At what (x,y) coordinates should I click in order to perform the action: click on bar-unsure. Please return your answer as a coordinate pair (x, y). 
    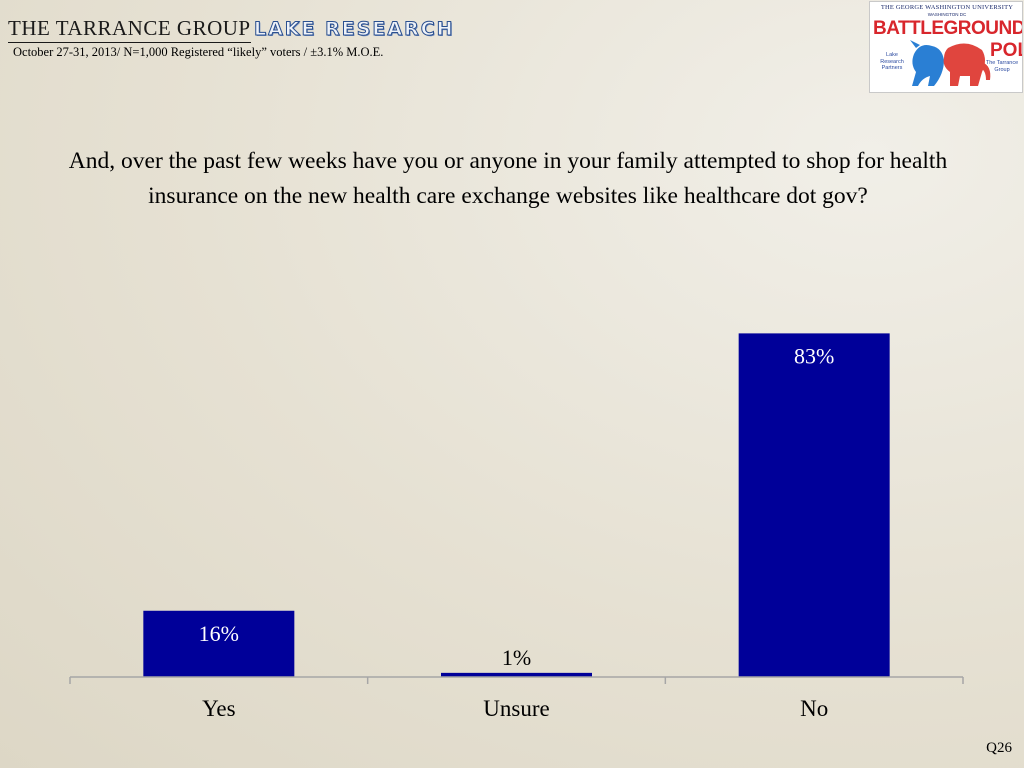
    Looking at the image, I should click on (516, 674).